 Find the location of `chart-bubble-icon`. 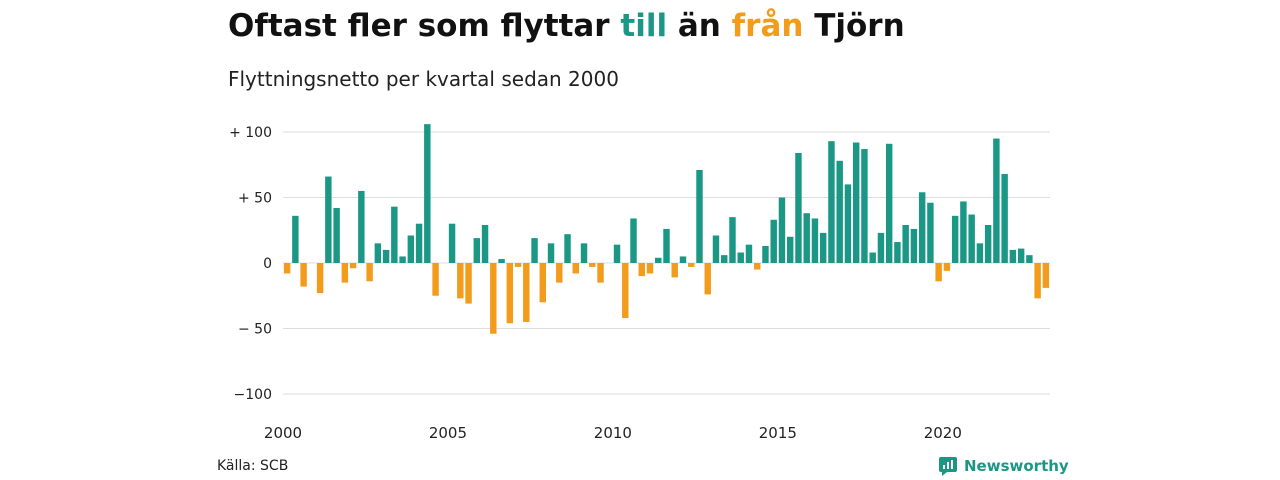

chart-bubble-icon is located at coordinates (948, 466).